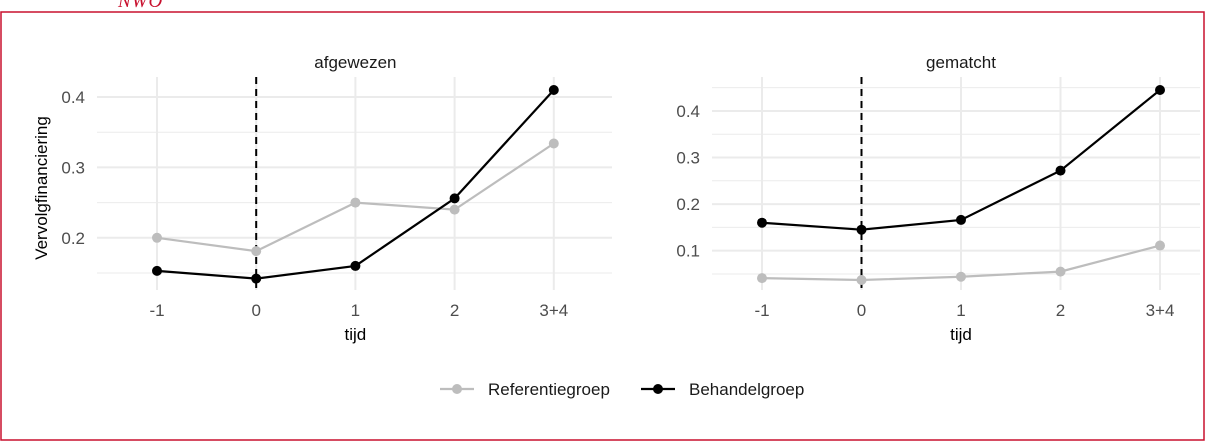 This screenshot has height=446, width=1205. I want to click on legend-label-referentie: Referentiegroep, so click(549, 389).